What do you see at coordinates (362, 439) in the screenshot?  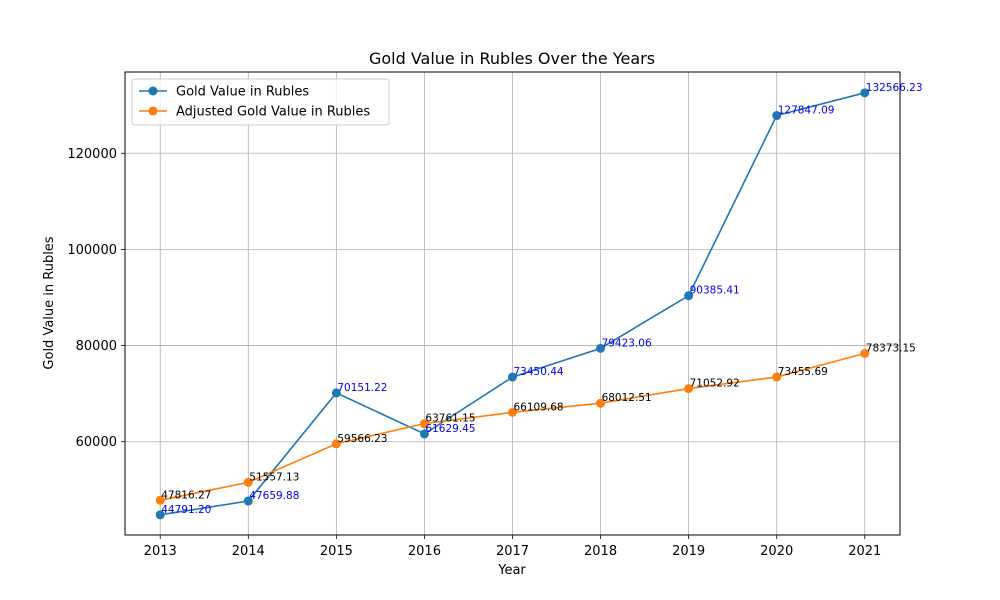 I see `data-label: 59566.23` at bounding box center [362, 439].